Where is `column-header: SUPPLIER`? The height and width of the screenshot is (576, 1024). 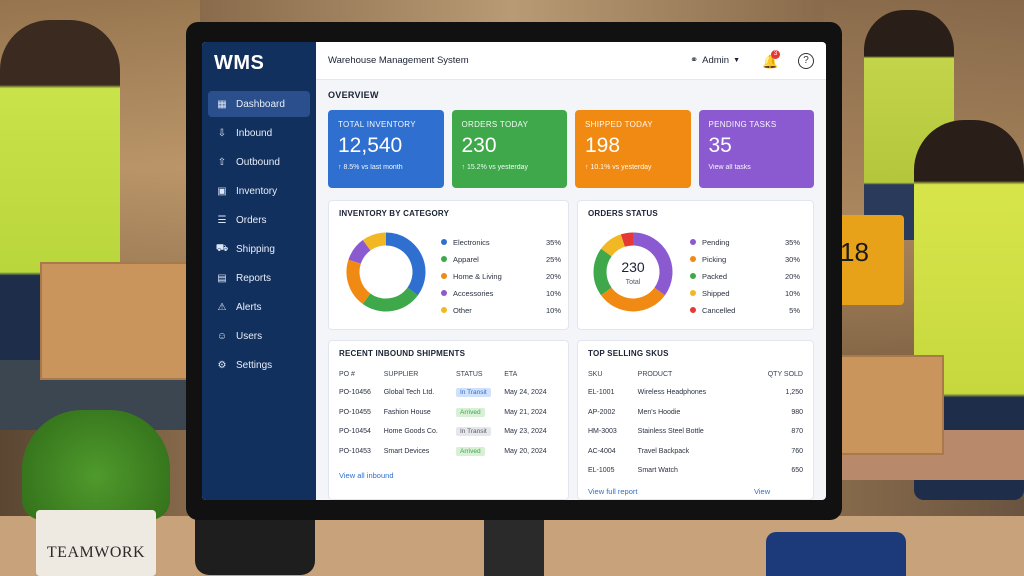
column-header: SUPPLIER is located at coordinates (401, 374).